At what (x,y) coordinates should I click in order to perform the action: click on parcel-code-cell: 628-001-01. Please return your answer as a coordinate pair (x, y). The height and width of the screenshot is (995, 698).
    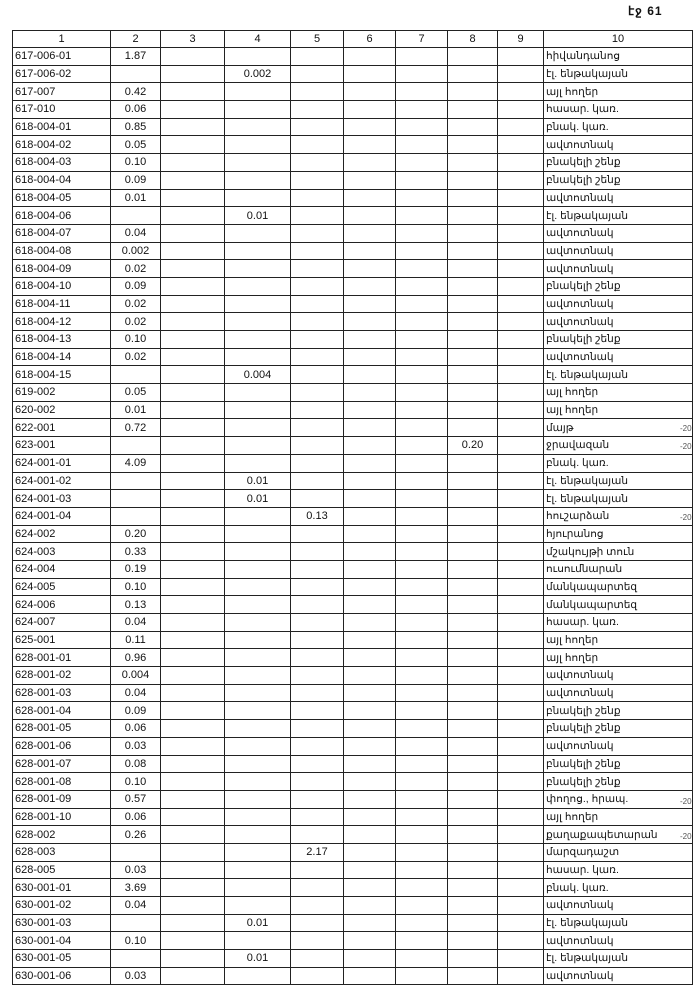
    Looking at the image, I should click on (61, 658).